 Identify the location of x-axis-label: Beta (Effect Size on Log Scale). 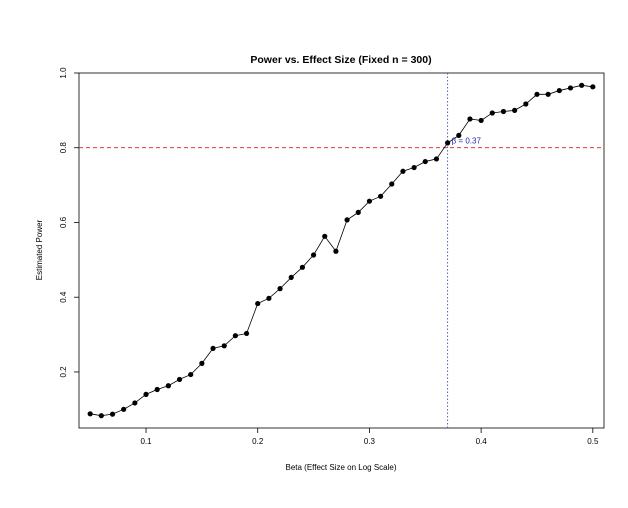
(340, 467).